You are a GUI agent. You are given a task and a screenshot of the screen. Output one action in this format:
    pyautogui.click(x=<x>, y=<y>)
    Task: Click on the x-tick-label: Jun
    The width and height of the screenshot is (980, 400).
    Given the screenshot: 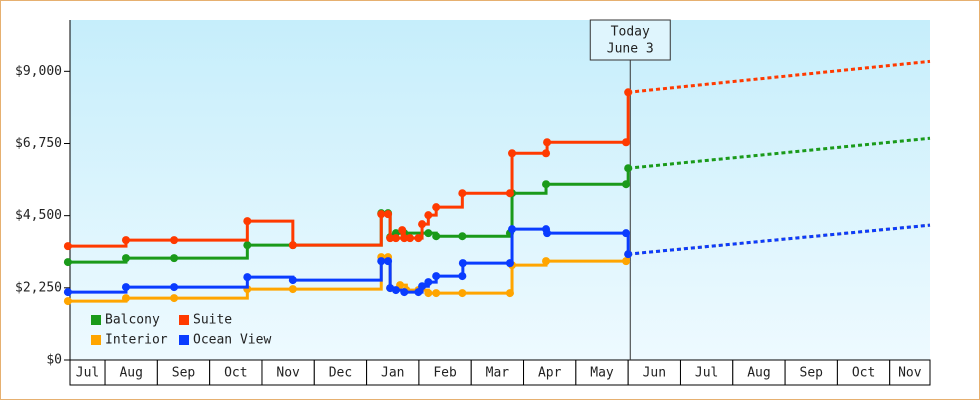 What is the action you would take?
    pyautogui.click(x=654, y=373)
    